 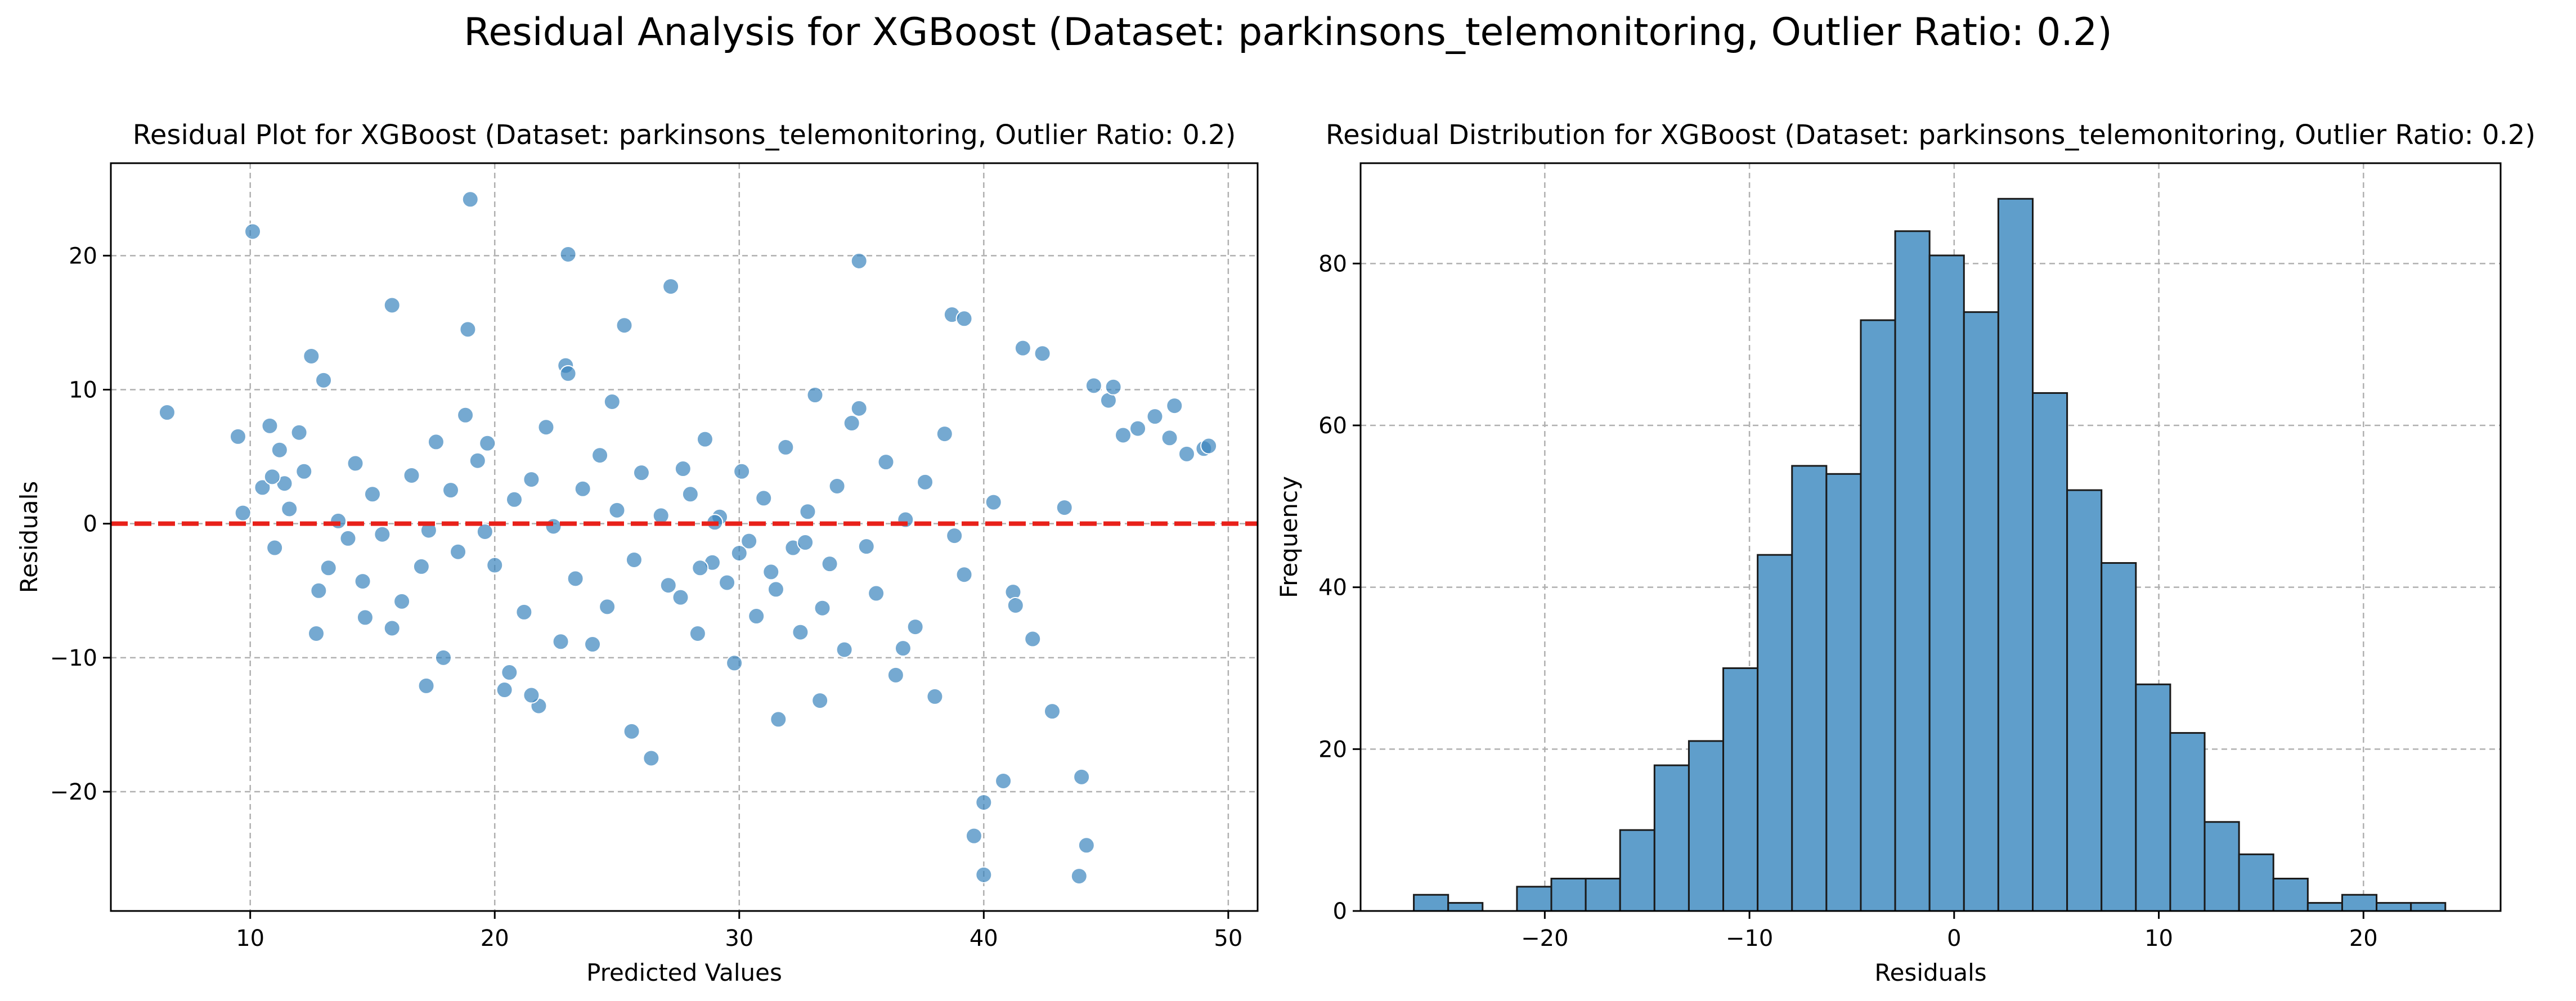 I want to click on scatter-x-tick-label: 40, so click(x=984, y=939).